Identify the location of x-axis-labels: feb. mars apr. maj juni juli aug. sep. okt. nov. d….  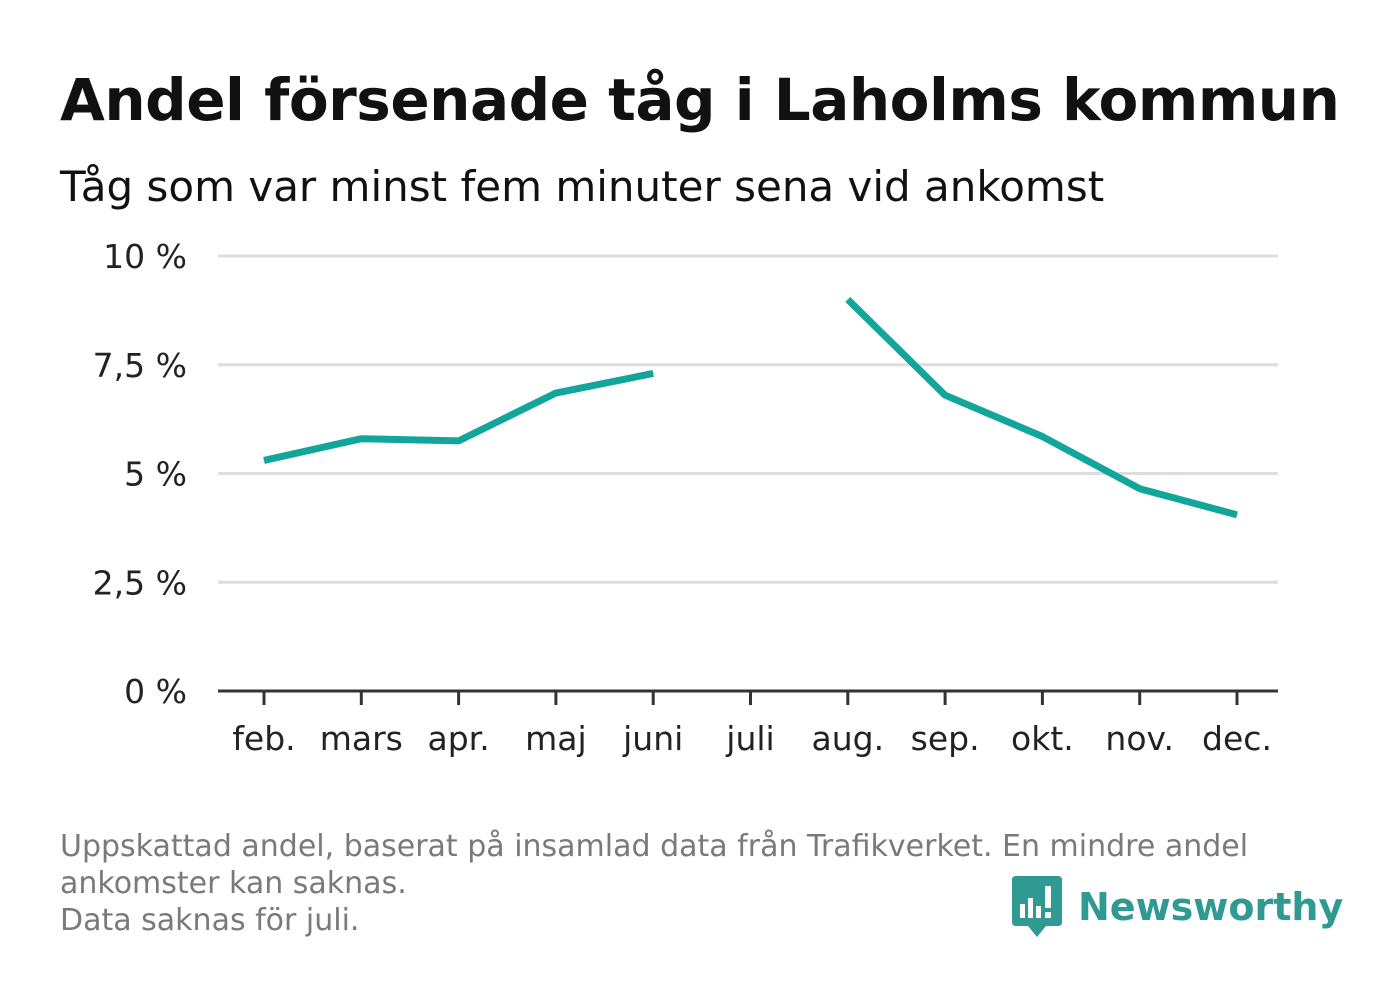
(752, 738).